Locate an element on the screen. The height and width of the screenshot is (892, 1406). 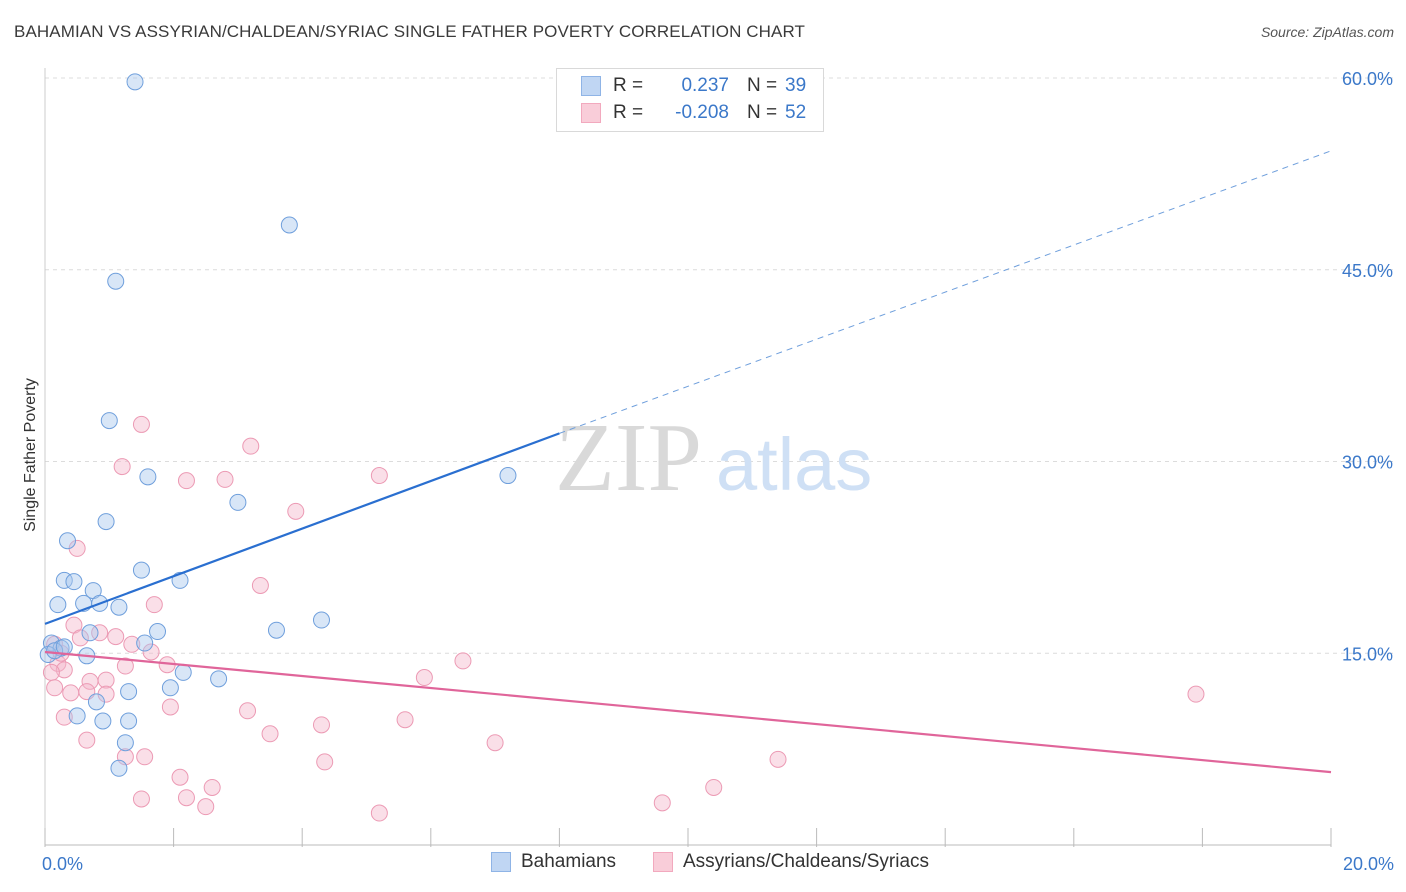
legend-row-assyrians: R = -0.208 N = 52 is located at coordinates (693, 113).